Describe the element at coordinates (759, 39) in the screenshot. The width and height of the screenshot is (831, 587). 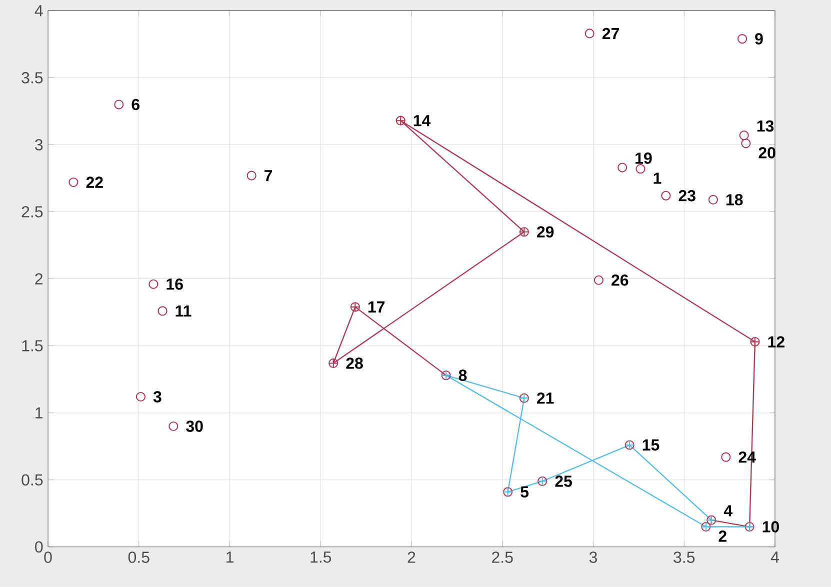
I see `annotation: 9` at that location.